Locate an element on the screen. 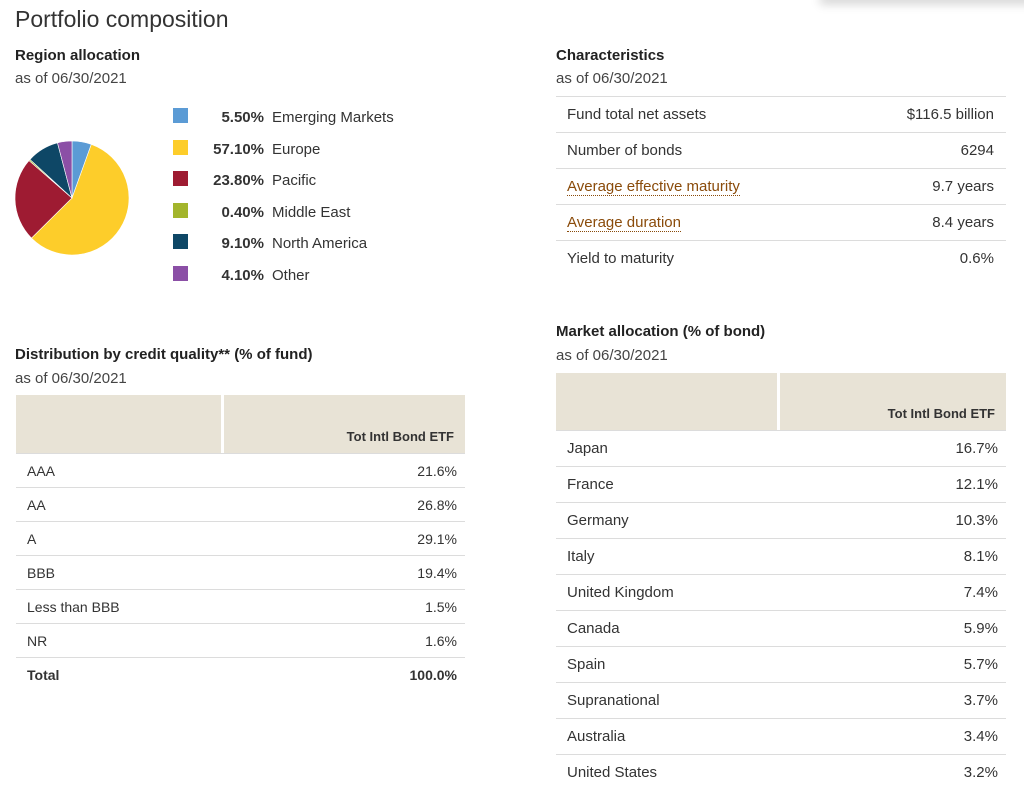  table-row: Japan 16.7% is located at coordinates (781, 449).